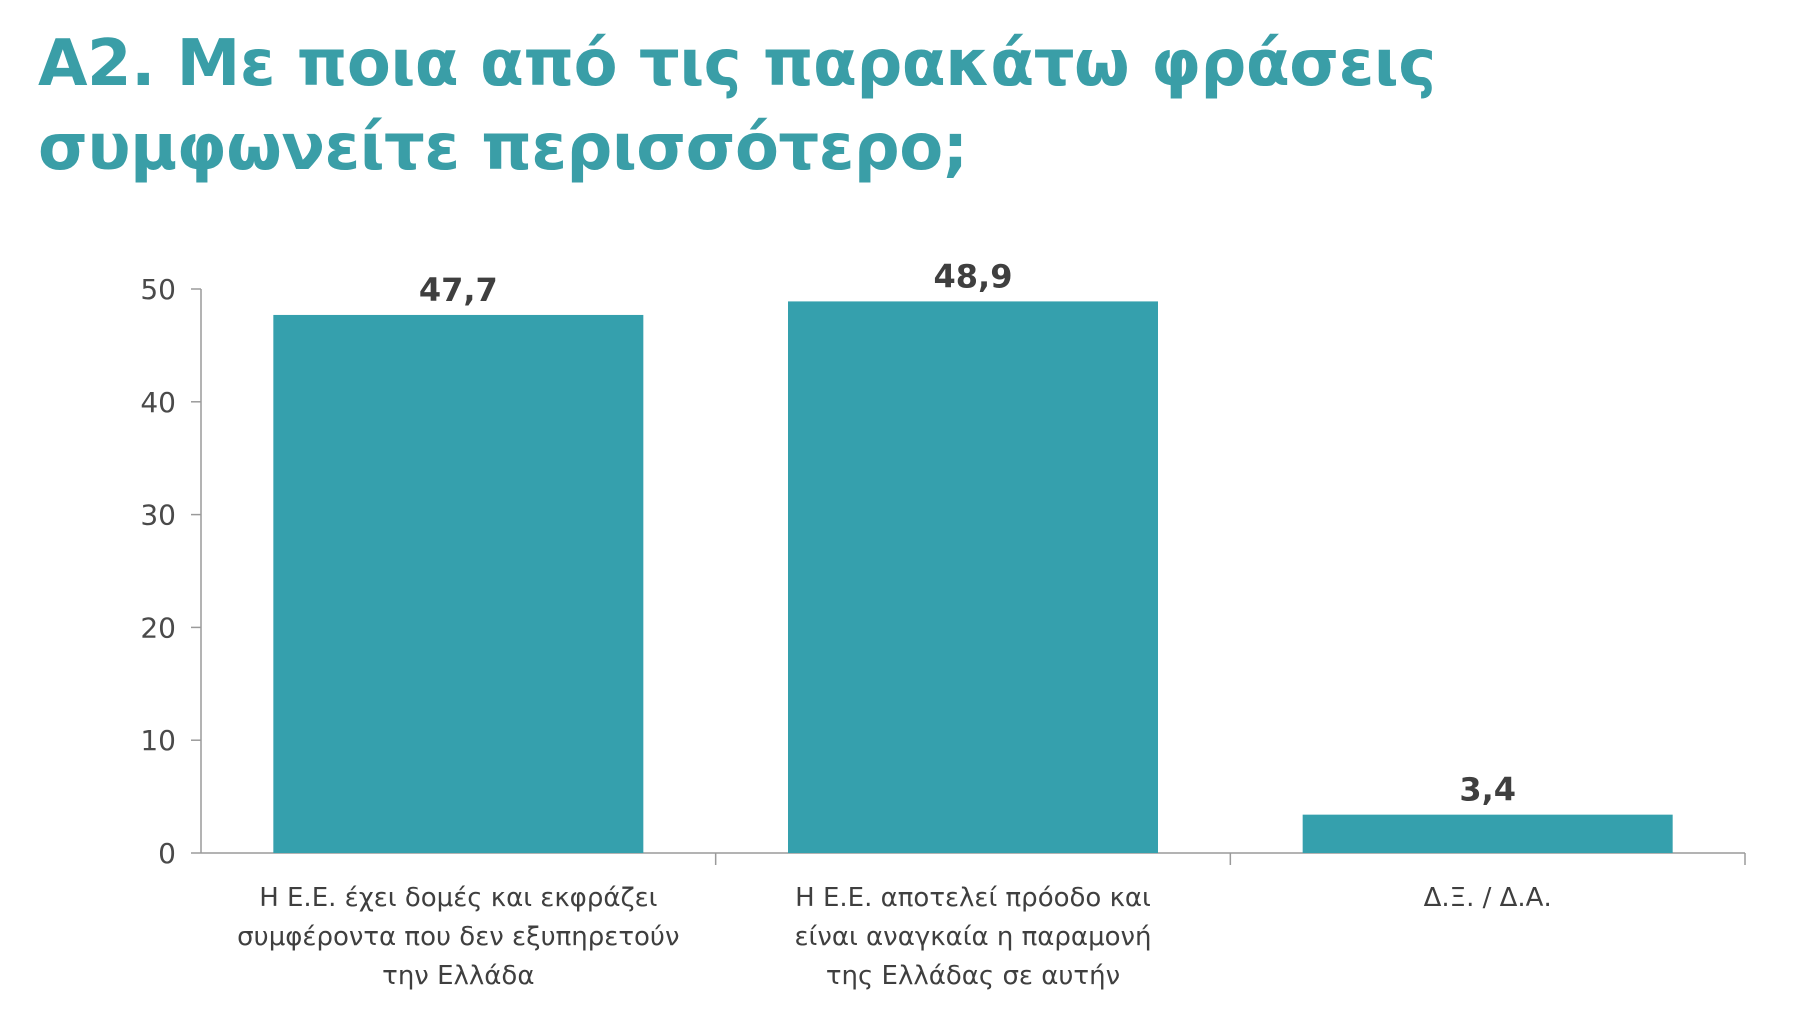 Image resolution: width=1794 pixels, height=1015 pixels. What do you see at coordinates (972, 937) in the screenshot?
I see `category-label: είναι αναγκαία η παραμονή` at bounding box center [972, 937].